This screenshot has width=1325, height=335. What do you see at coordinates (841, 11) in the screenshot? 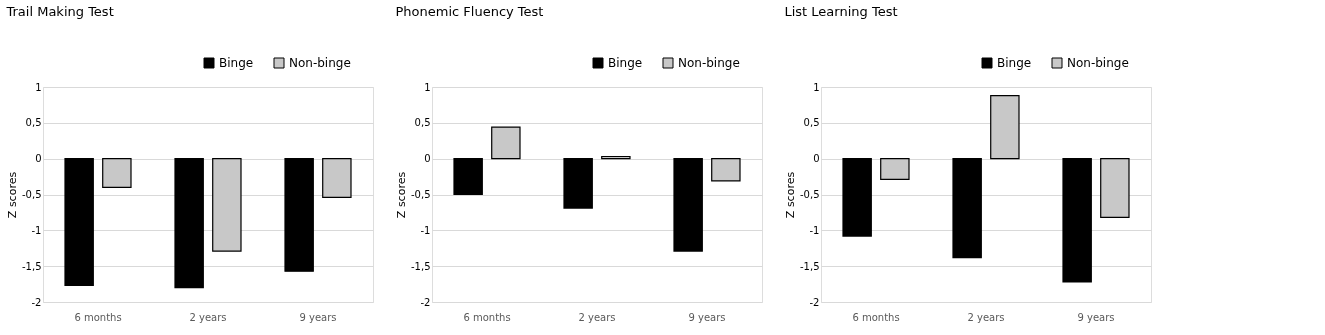
I see `chart-title: List Learning Test` at bounding box center [841, 11].